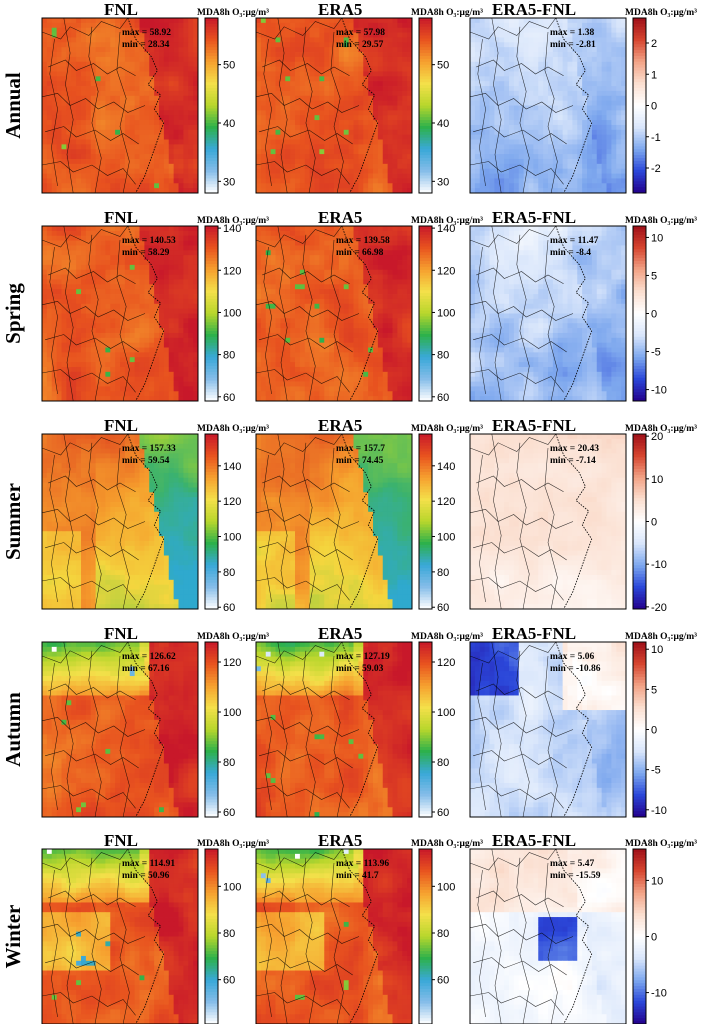 The width and height of the screenshot is (701, 1024). I want to click on min-value: min = 29.57, so click(360, 45).